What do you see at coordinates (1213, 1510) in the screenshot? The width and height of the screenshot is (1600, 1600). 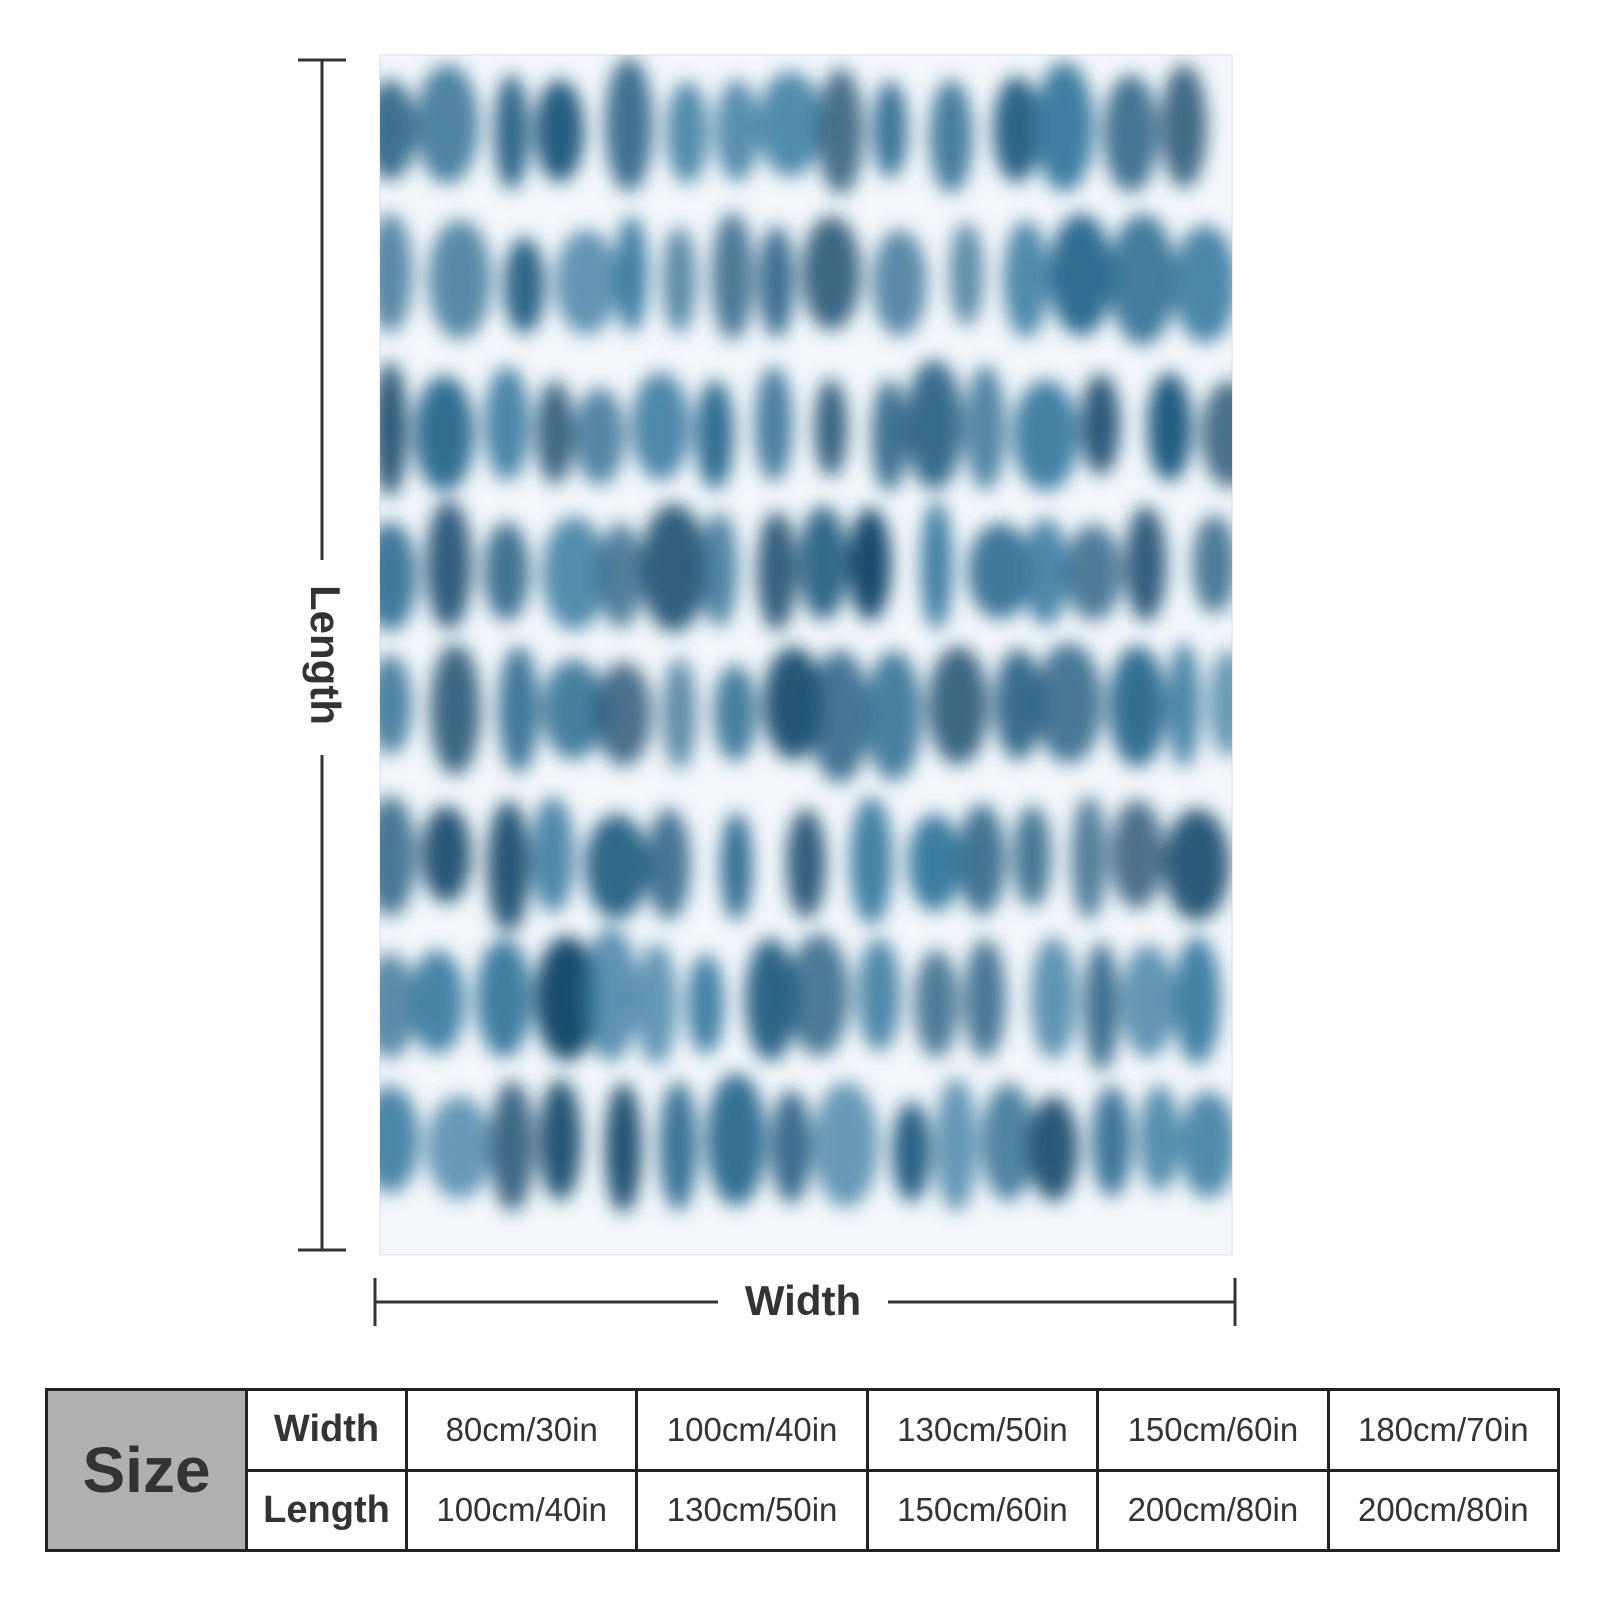 I see `size-cell: 200cm/80in` at bounding box center [1213, 1510].